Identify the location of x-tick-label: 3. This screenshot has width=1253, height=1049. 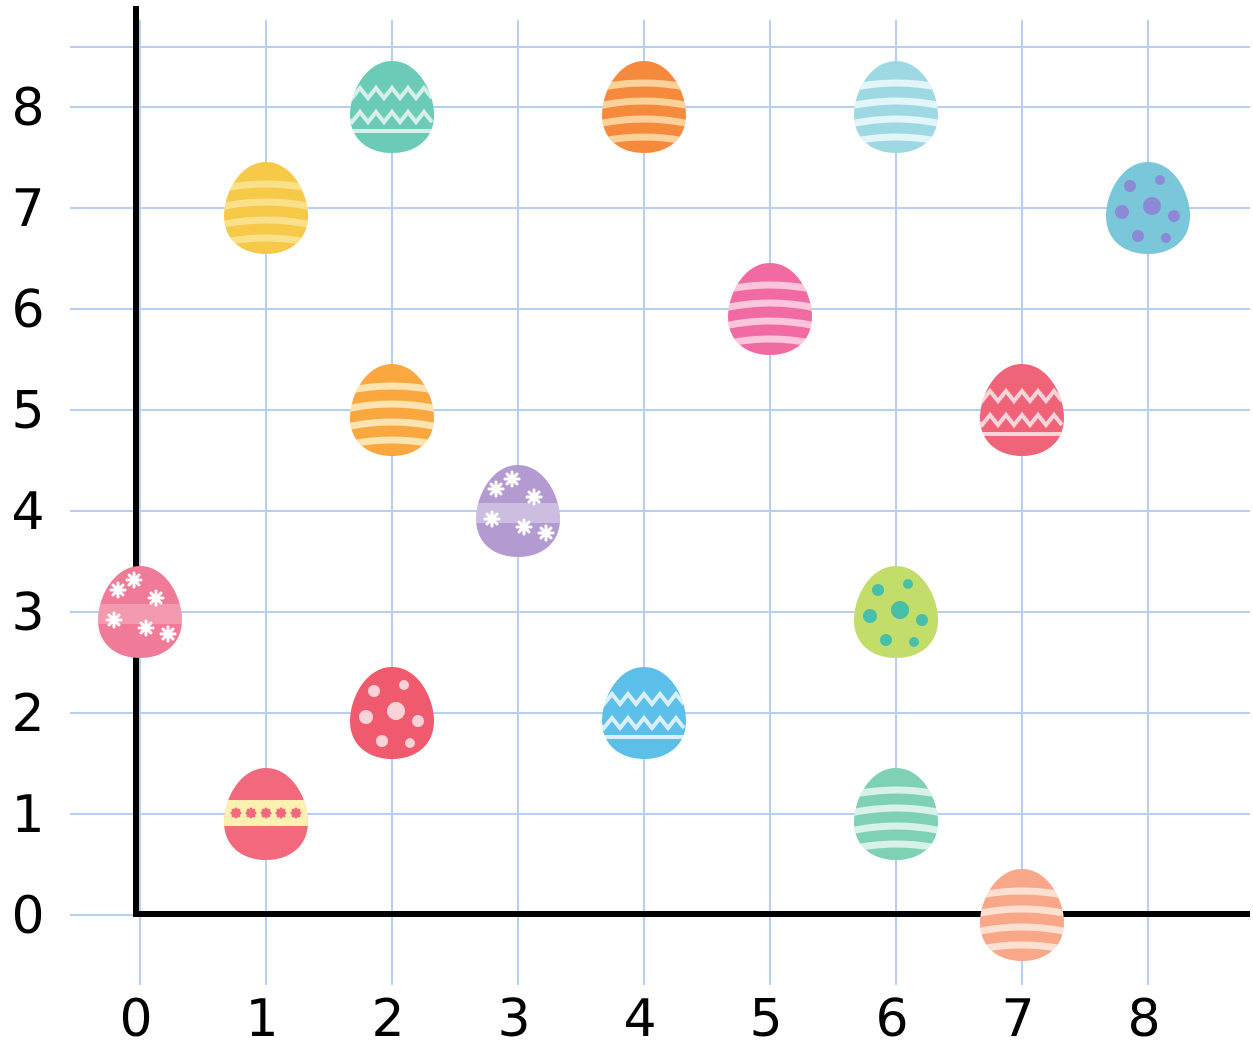
(513, 1019).